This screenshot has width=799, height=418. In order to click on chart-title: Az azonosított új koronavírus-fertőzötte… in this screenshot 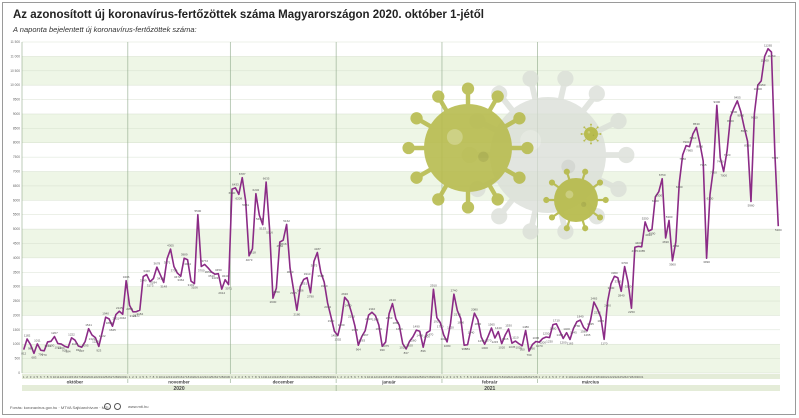, I will do `click(248, 15)`.